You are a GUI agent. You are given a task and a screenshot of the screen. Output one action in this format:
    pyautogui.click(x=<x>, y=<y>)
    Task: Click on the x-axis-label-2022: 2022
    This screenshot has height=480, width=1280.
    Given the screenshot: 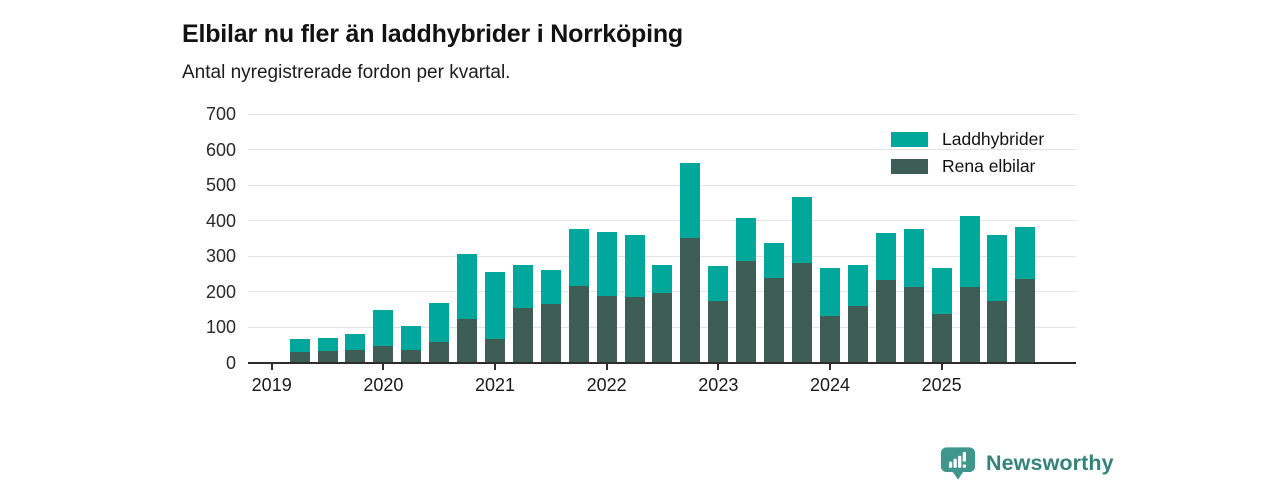 What is the action you would take?
    pyautogui.click(x=606, y=385)
    